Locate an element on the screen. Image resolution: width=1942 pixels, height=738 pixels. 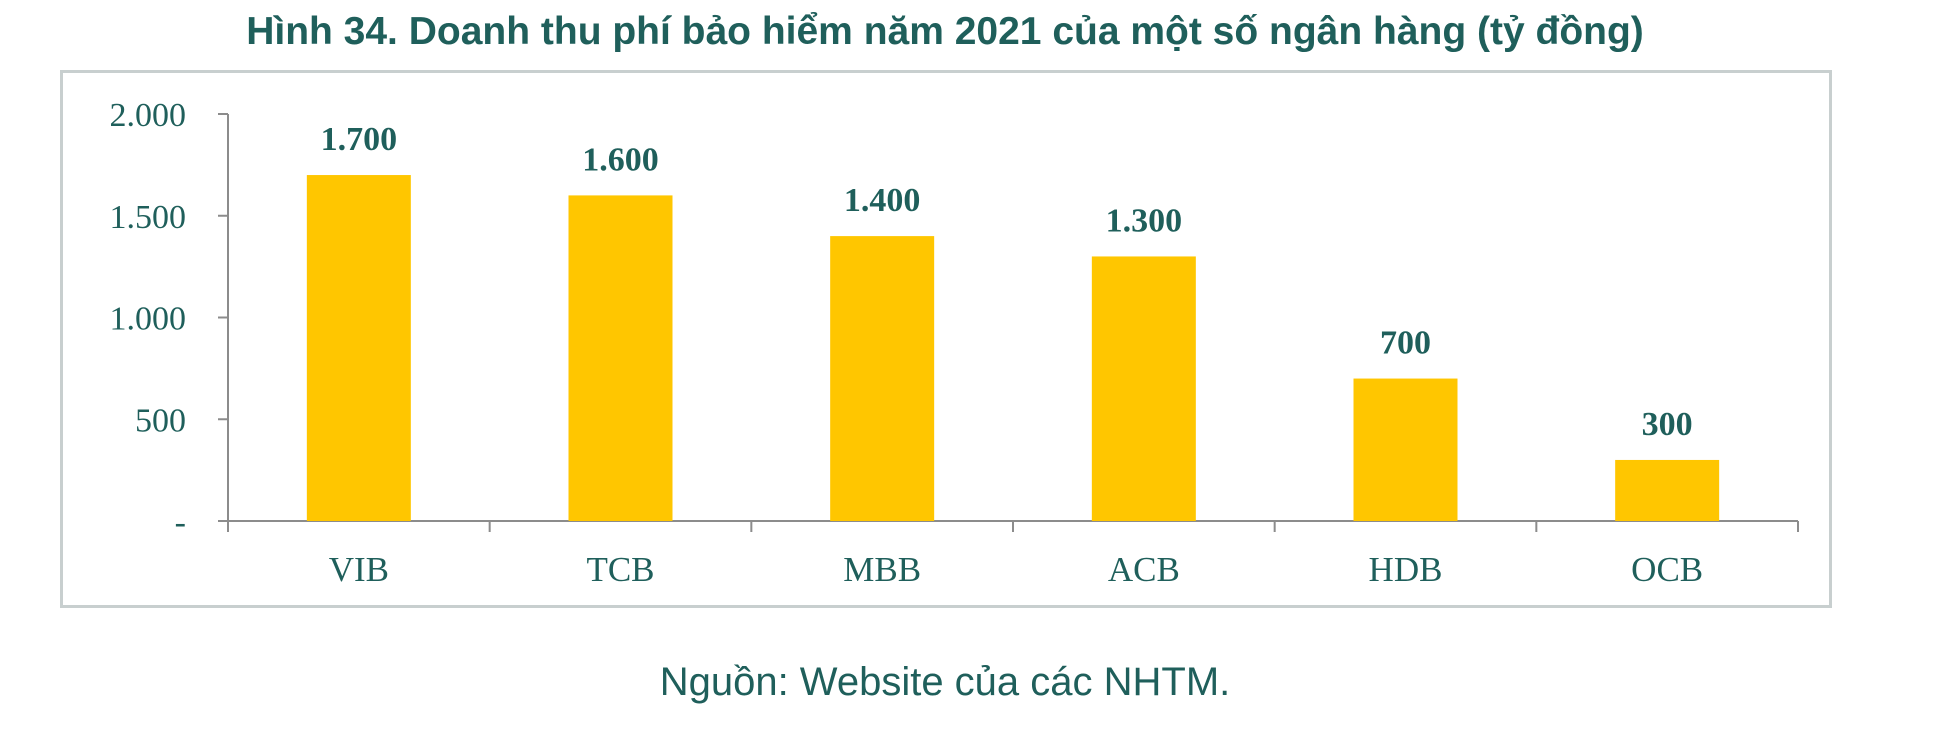
data-label: 1.400 is located at coordinates (882, 200).